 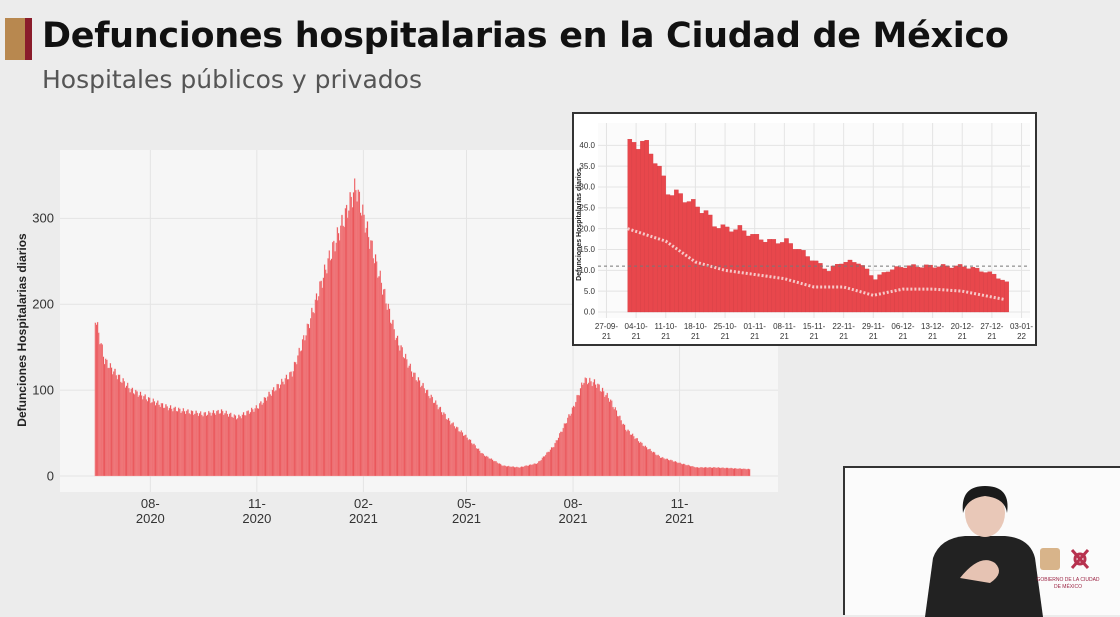 What do you see at coordinates (466, 518) in the screenshot?
I see `x-tick-label: 2021` at bounding box center [466, 518].